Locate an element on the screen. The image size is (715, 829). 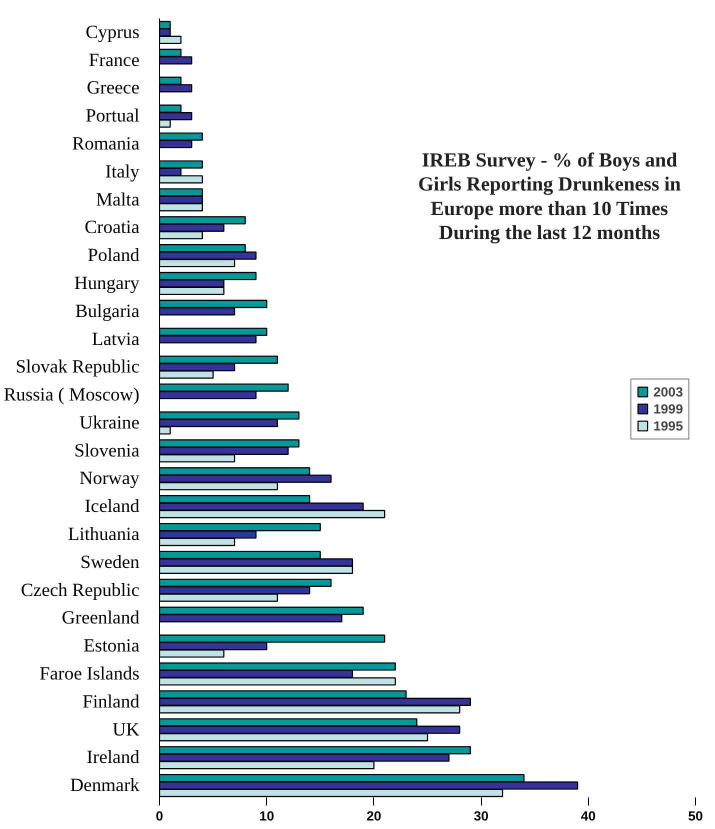
y-tick-label: Sweden is located at coordinates (110, 562).